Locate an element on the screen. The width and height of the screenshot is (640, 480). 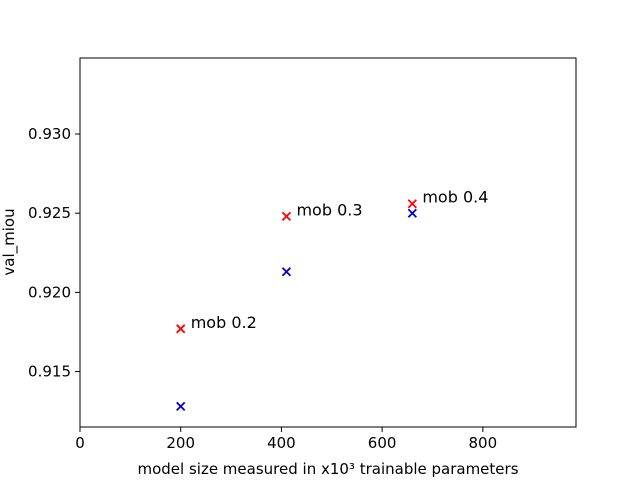
x-axis-ticks: 0 200 400 600 800 is located at coordinates (286, 439).